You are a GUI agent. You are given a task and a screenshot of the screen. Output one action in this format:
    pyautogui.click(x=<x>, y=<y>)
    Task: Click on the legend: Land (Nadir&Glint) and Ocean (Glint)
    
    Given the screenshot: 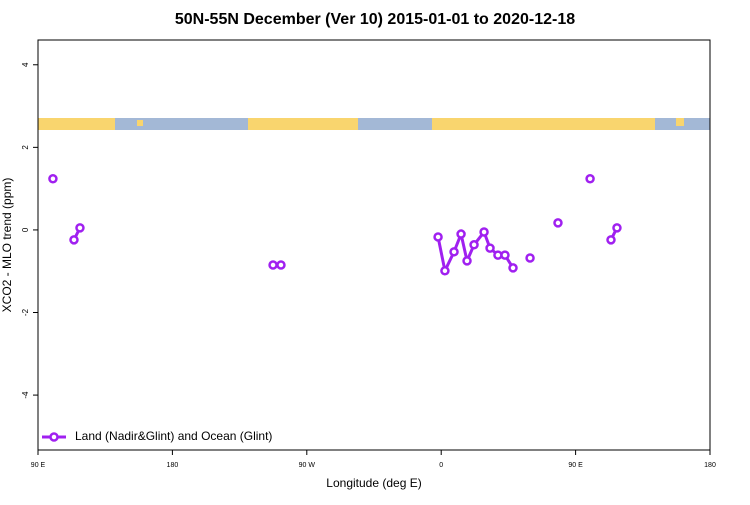 What is the action you would take?
    pyautogui.click(x=157, y=436)
    